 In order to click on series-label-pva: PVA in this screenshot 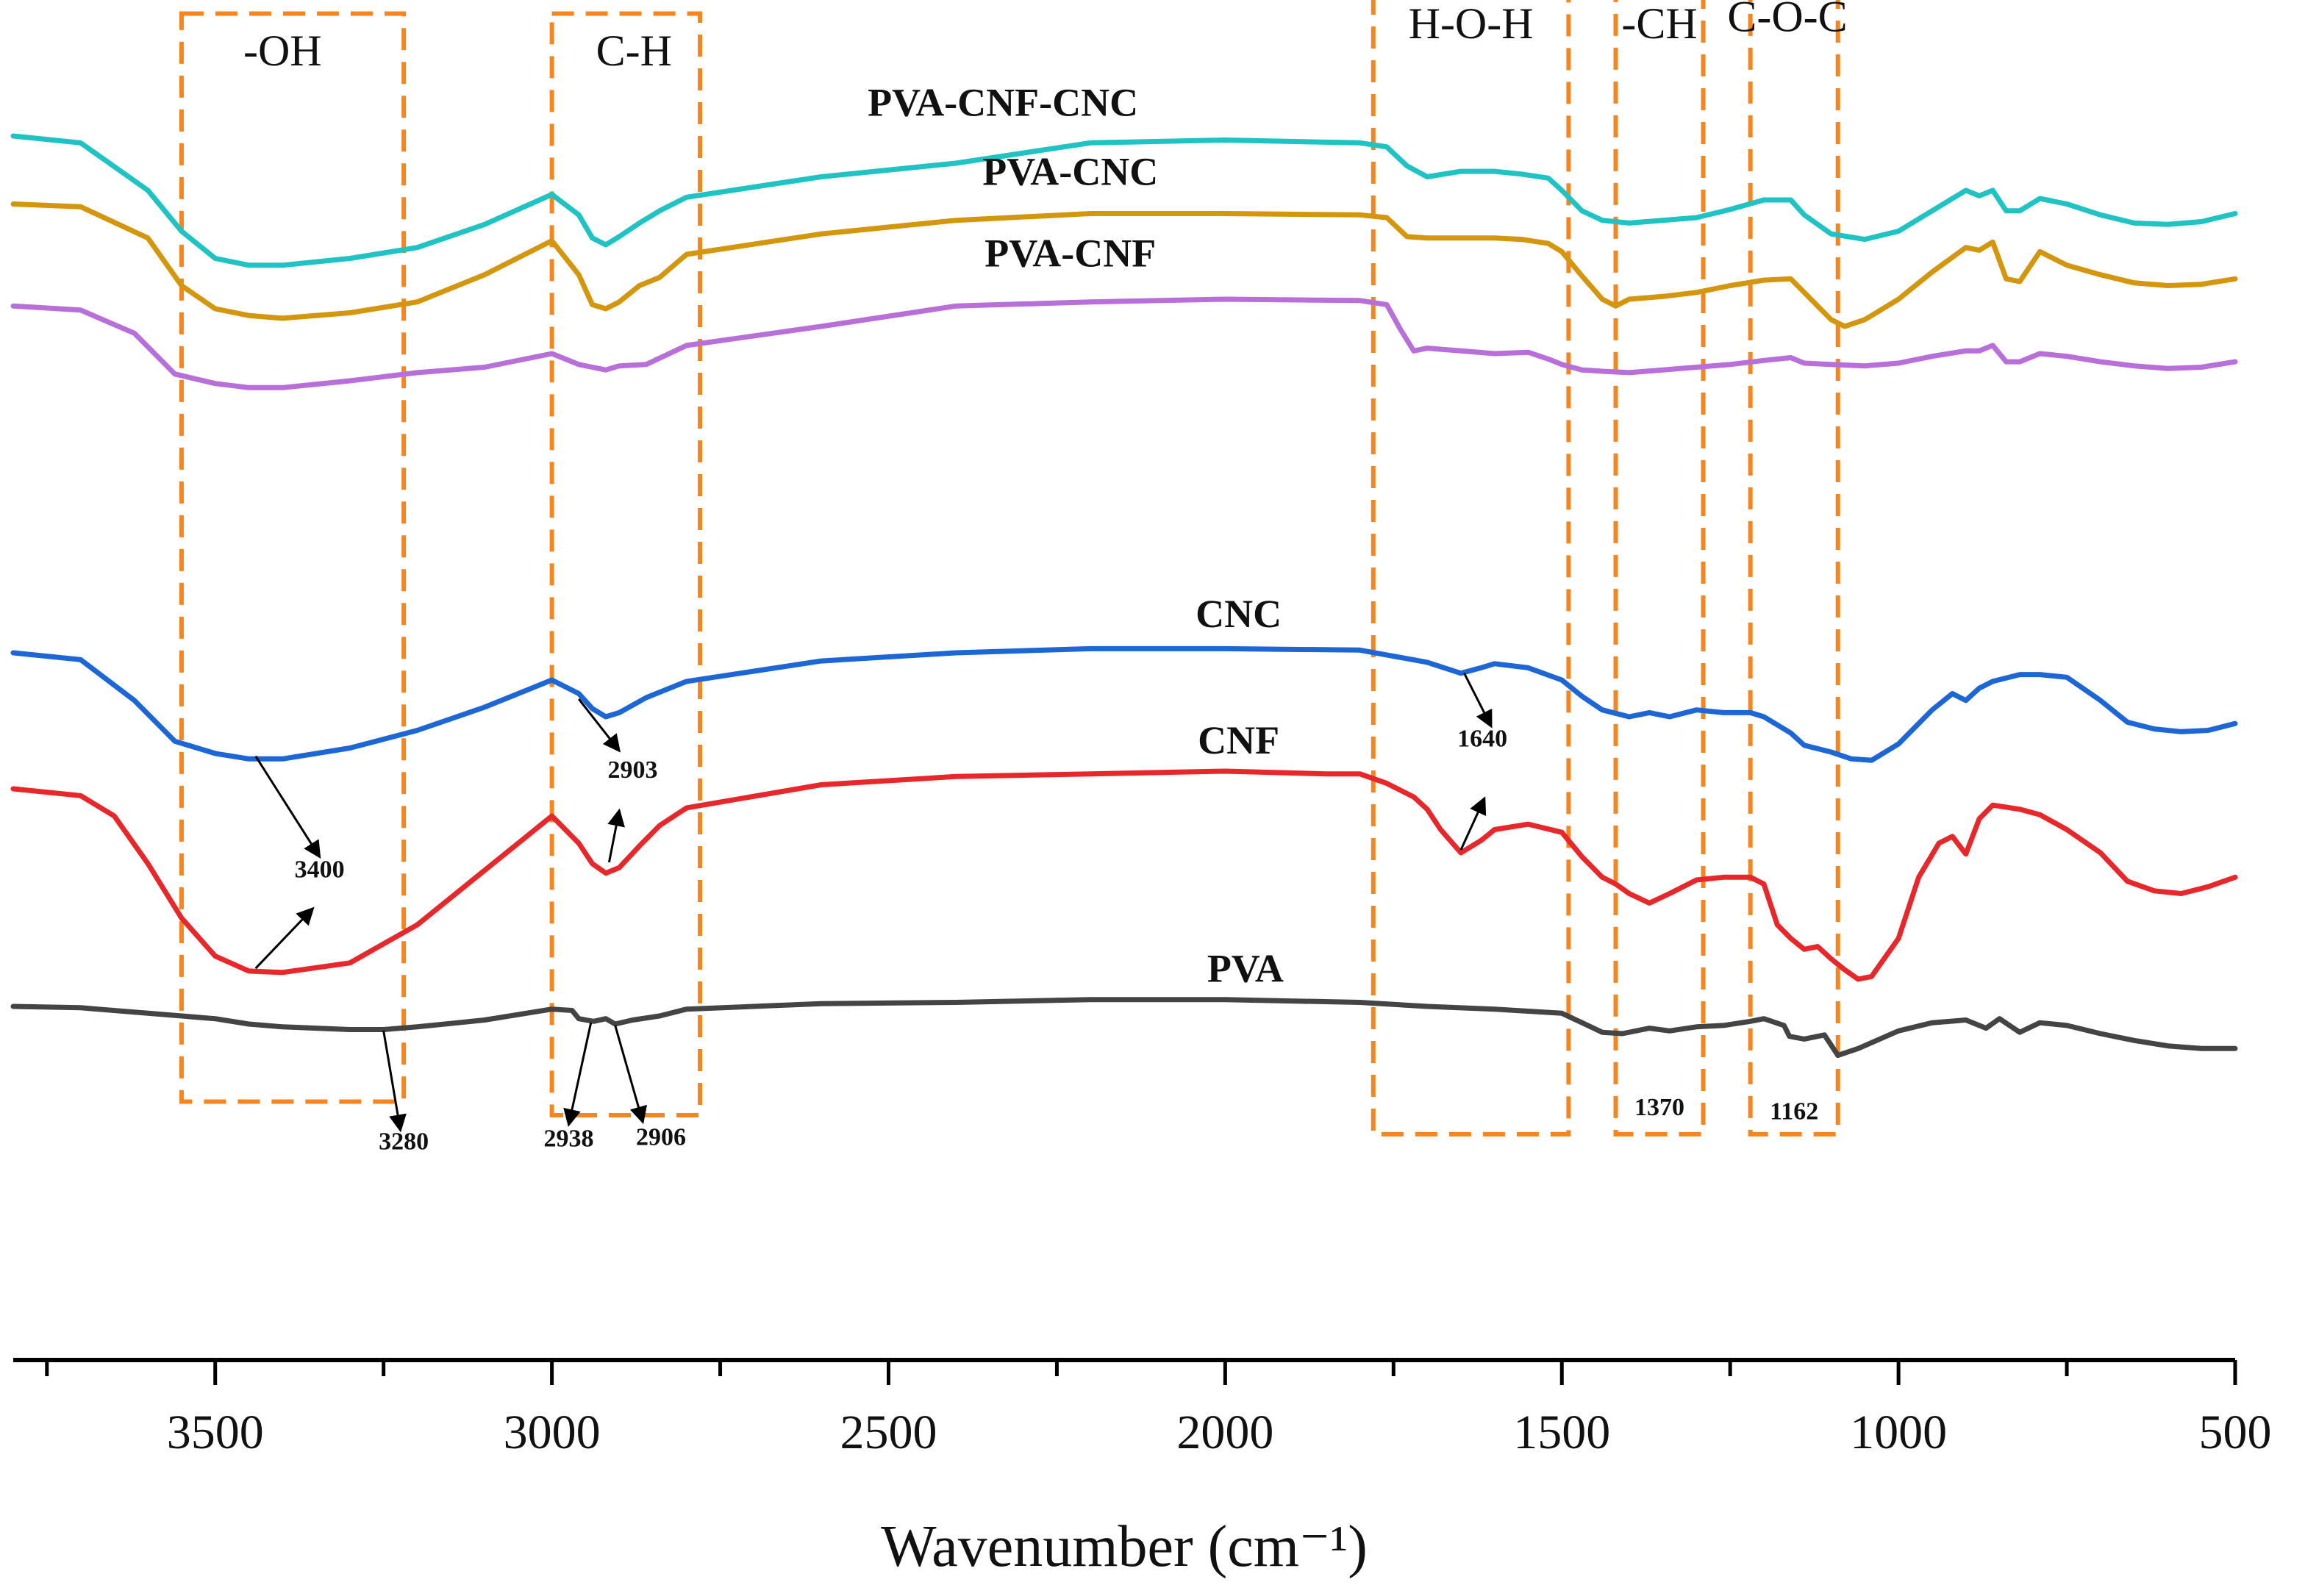, I will do `click(1245, 969)`.